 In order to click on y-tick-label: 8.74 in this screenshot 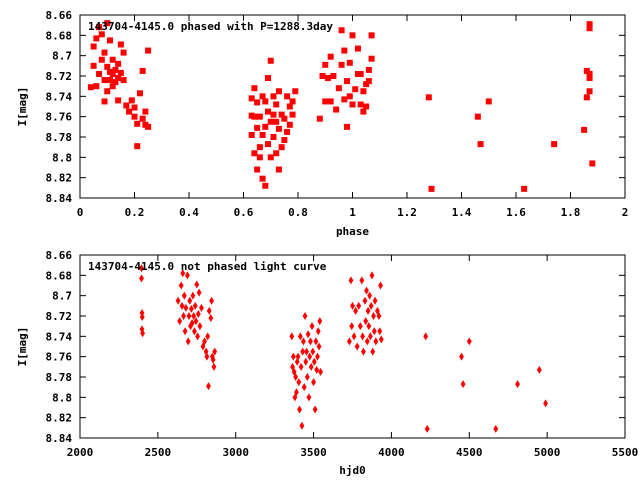, I will do `click(59, 96)`.